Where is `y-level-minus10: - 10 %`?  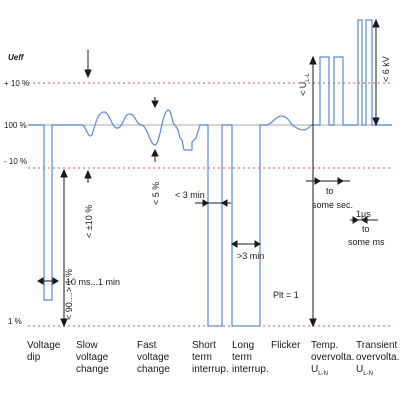
y-level-minus10: - 10 % is located at coordinates (15, 161).